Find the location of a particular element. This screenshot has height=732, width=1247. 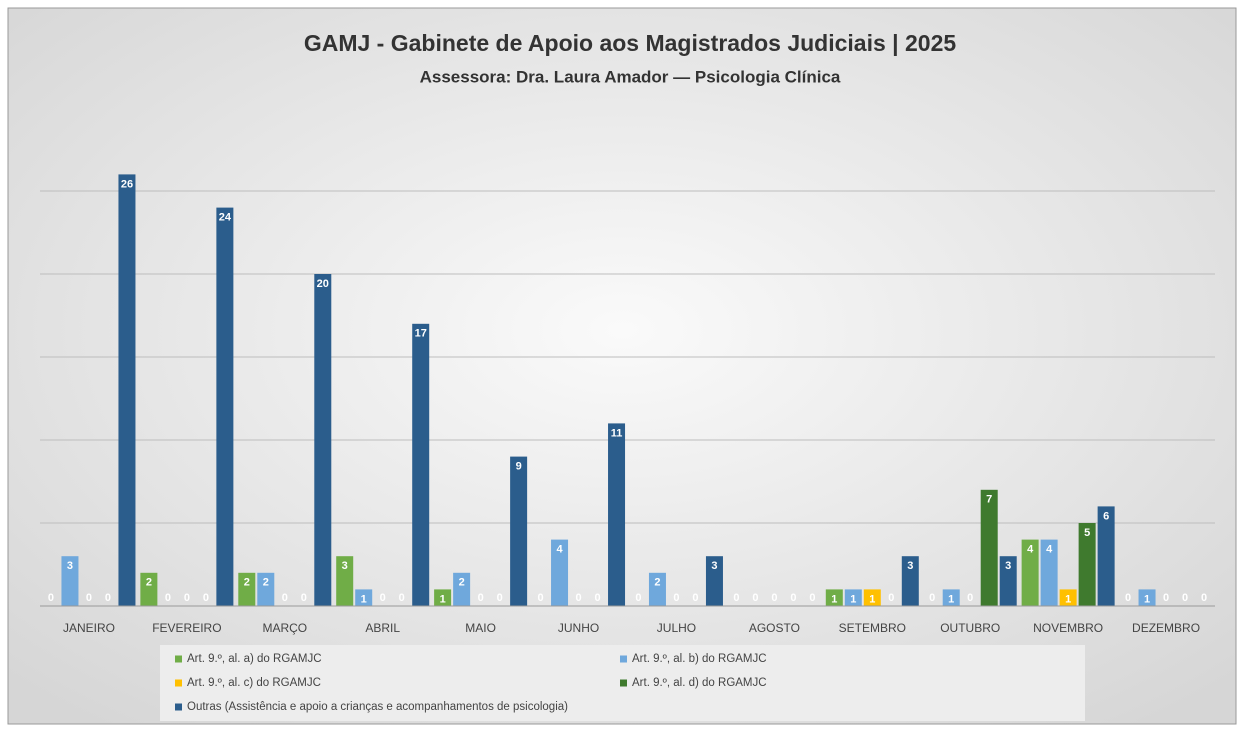

x-tick-label: MARÇO is located at coordinates (284, 628).